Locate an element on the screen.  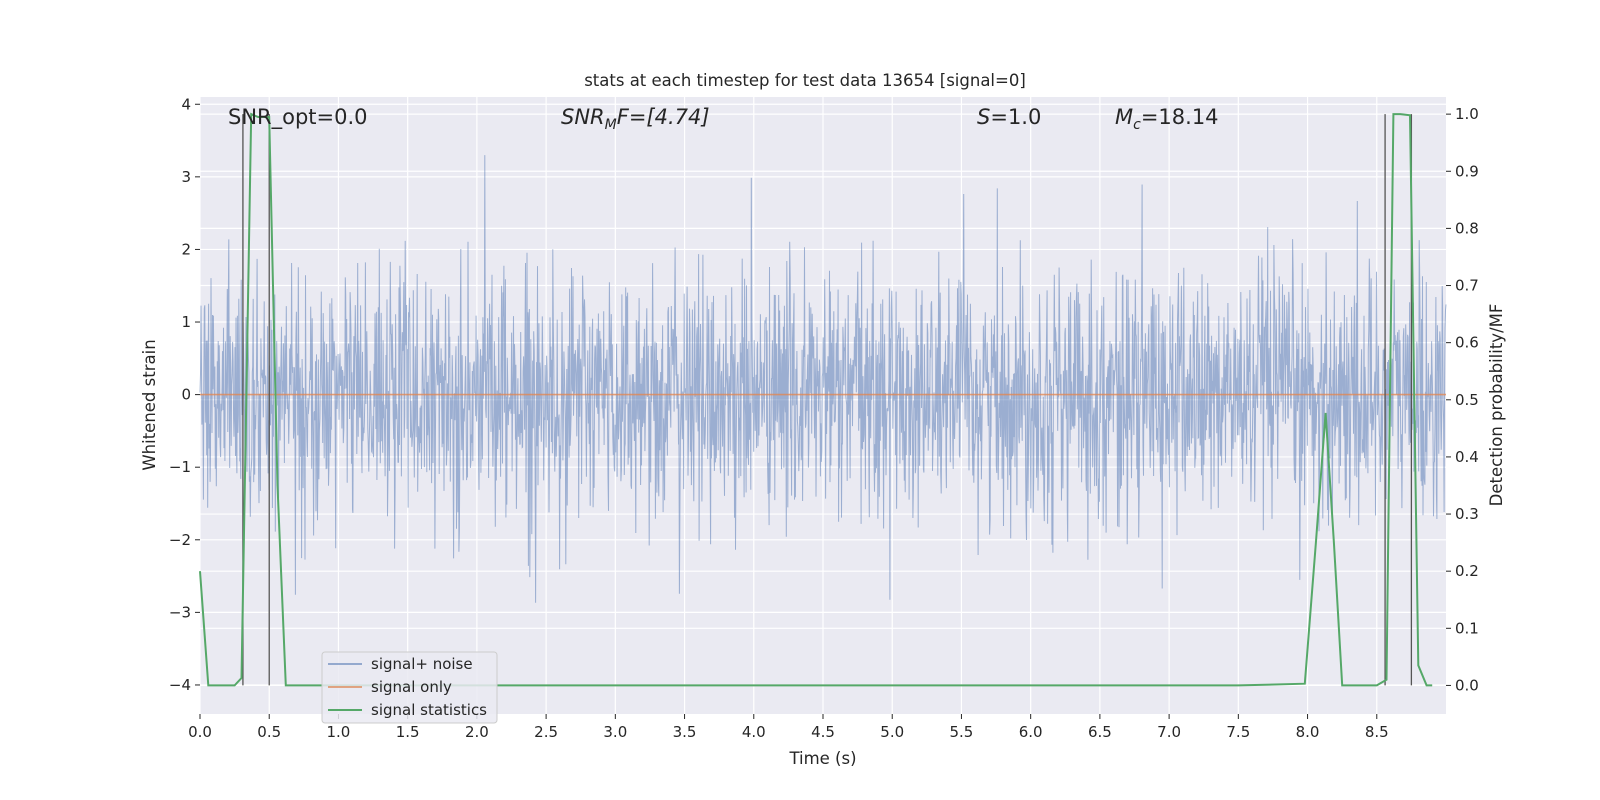
y-left-tick-label: 3 is located at coordinates (186, 177).